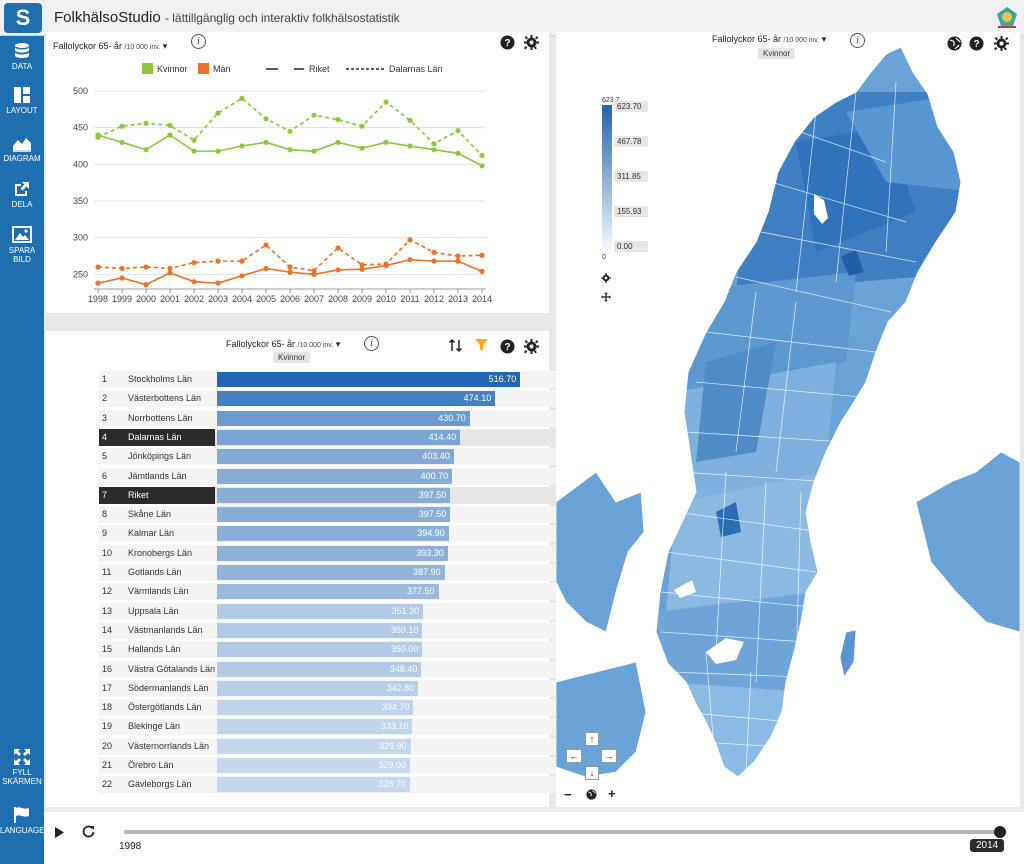 The width and height of the screenshot is (1024, 864). Describe the element at coordinates (147, 68) in the screenshot. I see `legend-swatch-kvinnor` at that location.